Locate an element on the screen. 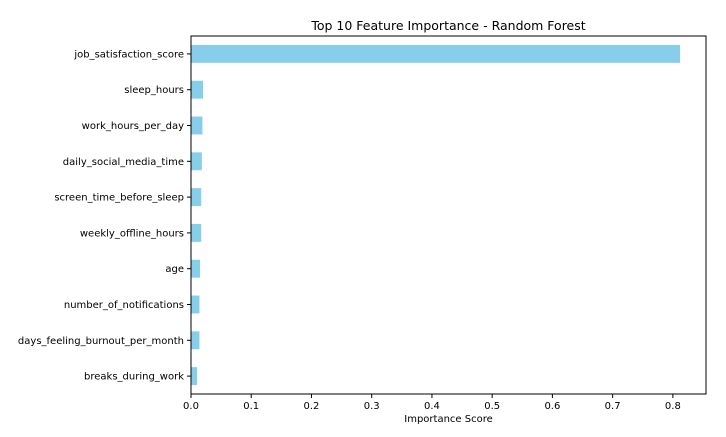 The image size is (726, 437). bar-work-hours-per-day is located at coordinates (197, 125).